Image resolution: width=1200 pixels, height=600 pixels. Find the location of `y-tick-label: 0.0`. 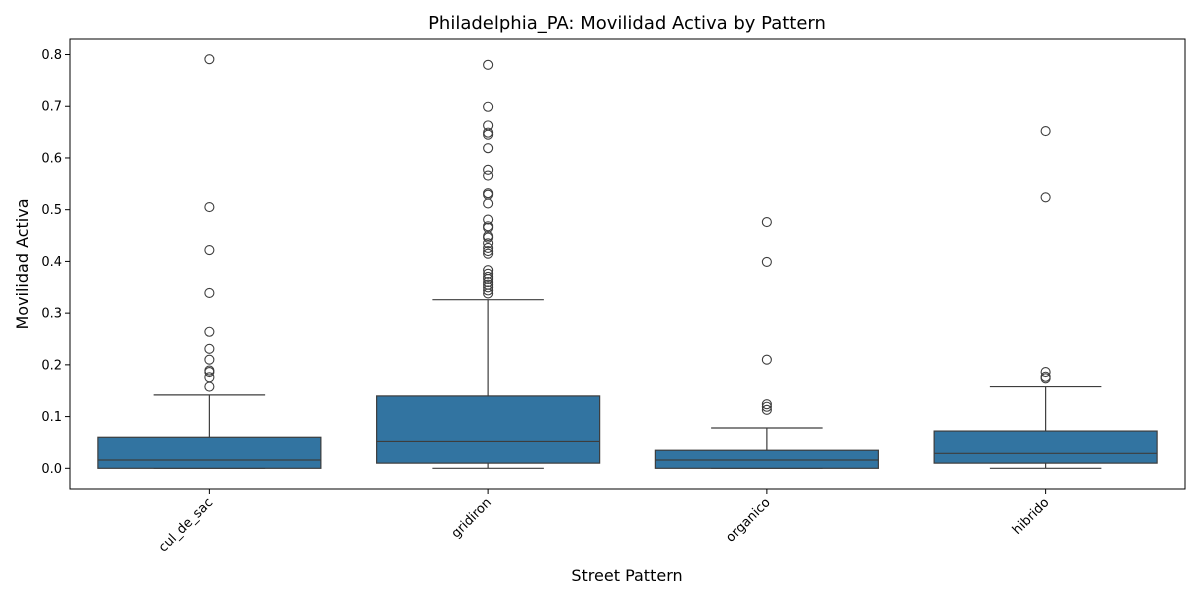

y-tick-label: 0.0 is located at coordinates (51, 469).